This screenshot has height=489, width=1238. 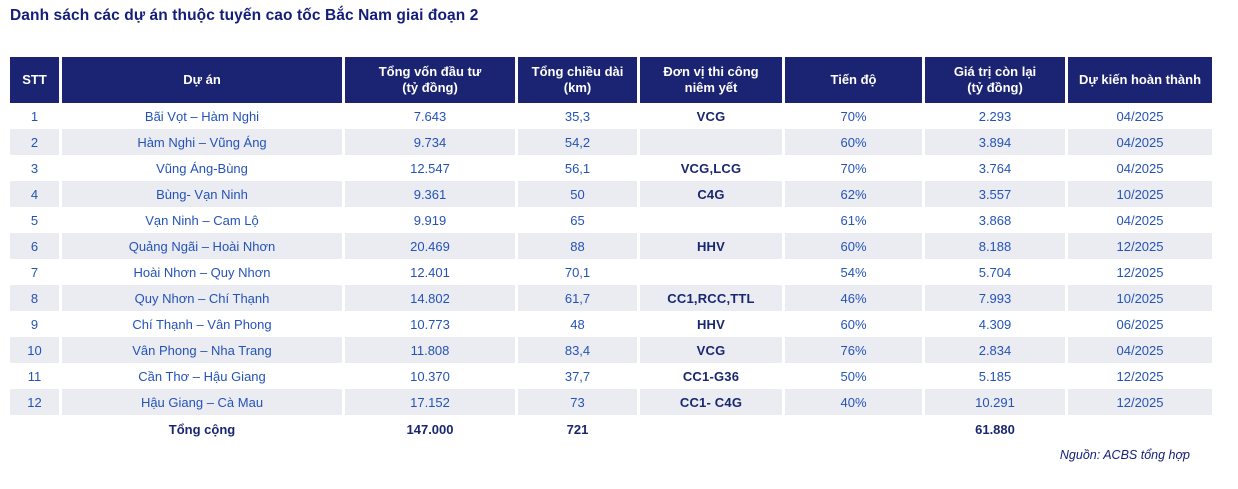 What do you see at coordinates (579, 324) in the screenshot?
I see `row-9-cell-3: 48` at bounding box center [579, 324].